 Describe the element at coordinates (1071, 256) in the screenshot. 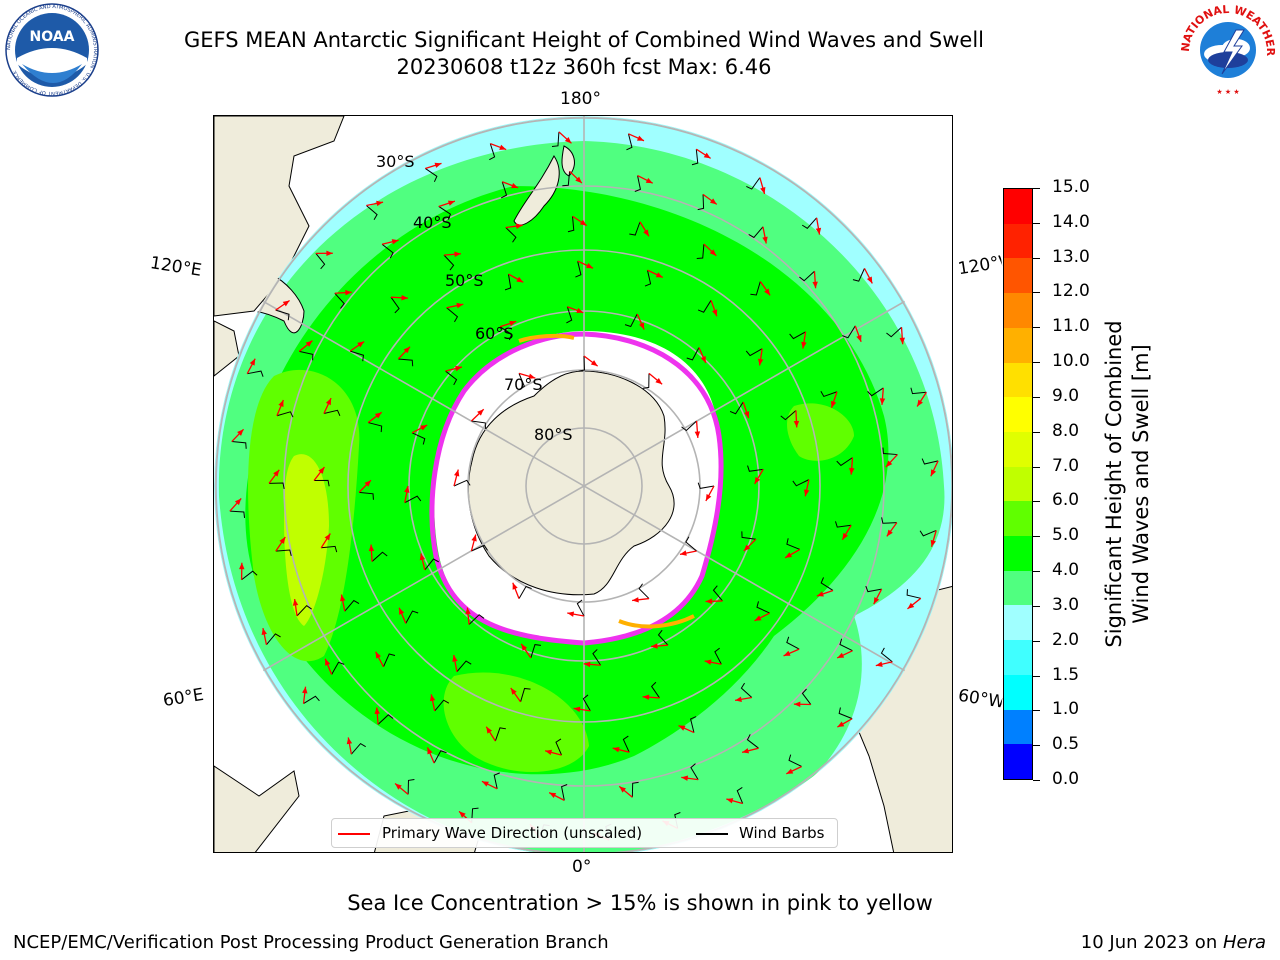

I see `colorbar-tick-label: 13.0` at that location.